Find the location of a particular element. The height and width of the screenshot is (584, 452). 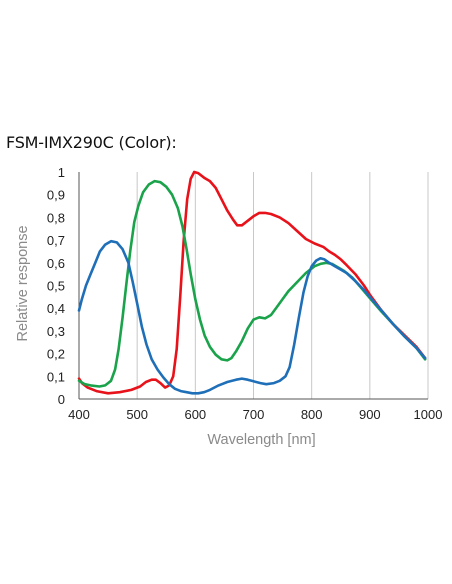

x-tick-label-500: 500 is located at coordinates (137, 414).